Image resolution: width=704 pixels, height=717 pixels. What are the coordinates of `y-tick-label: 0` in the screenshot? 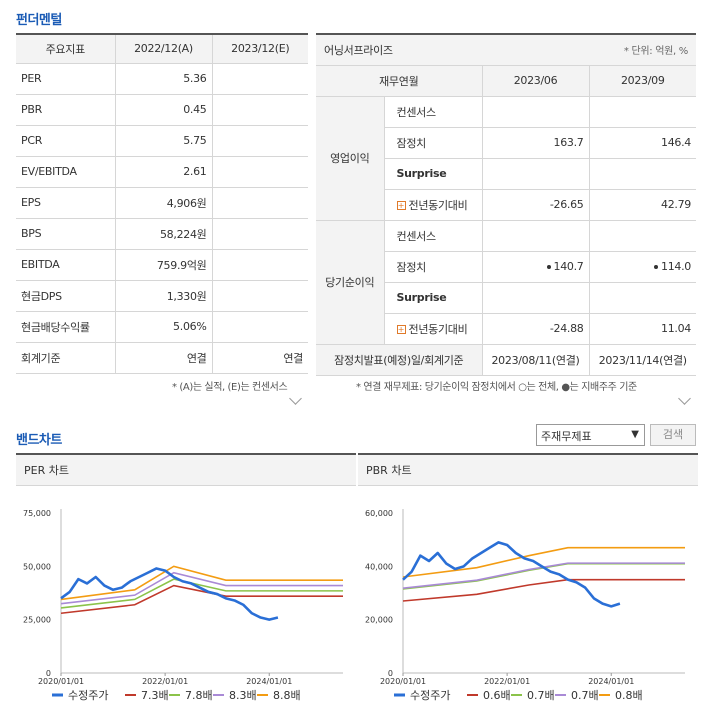 It's located at (48, 673).